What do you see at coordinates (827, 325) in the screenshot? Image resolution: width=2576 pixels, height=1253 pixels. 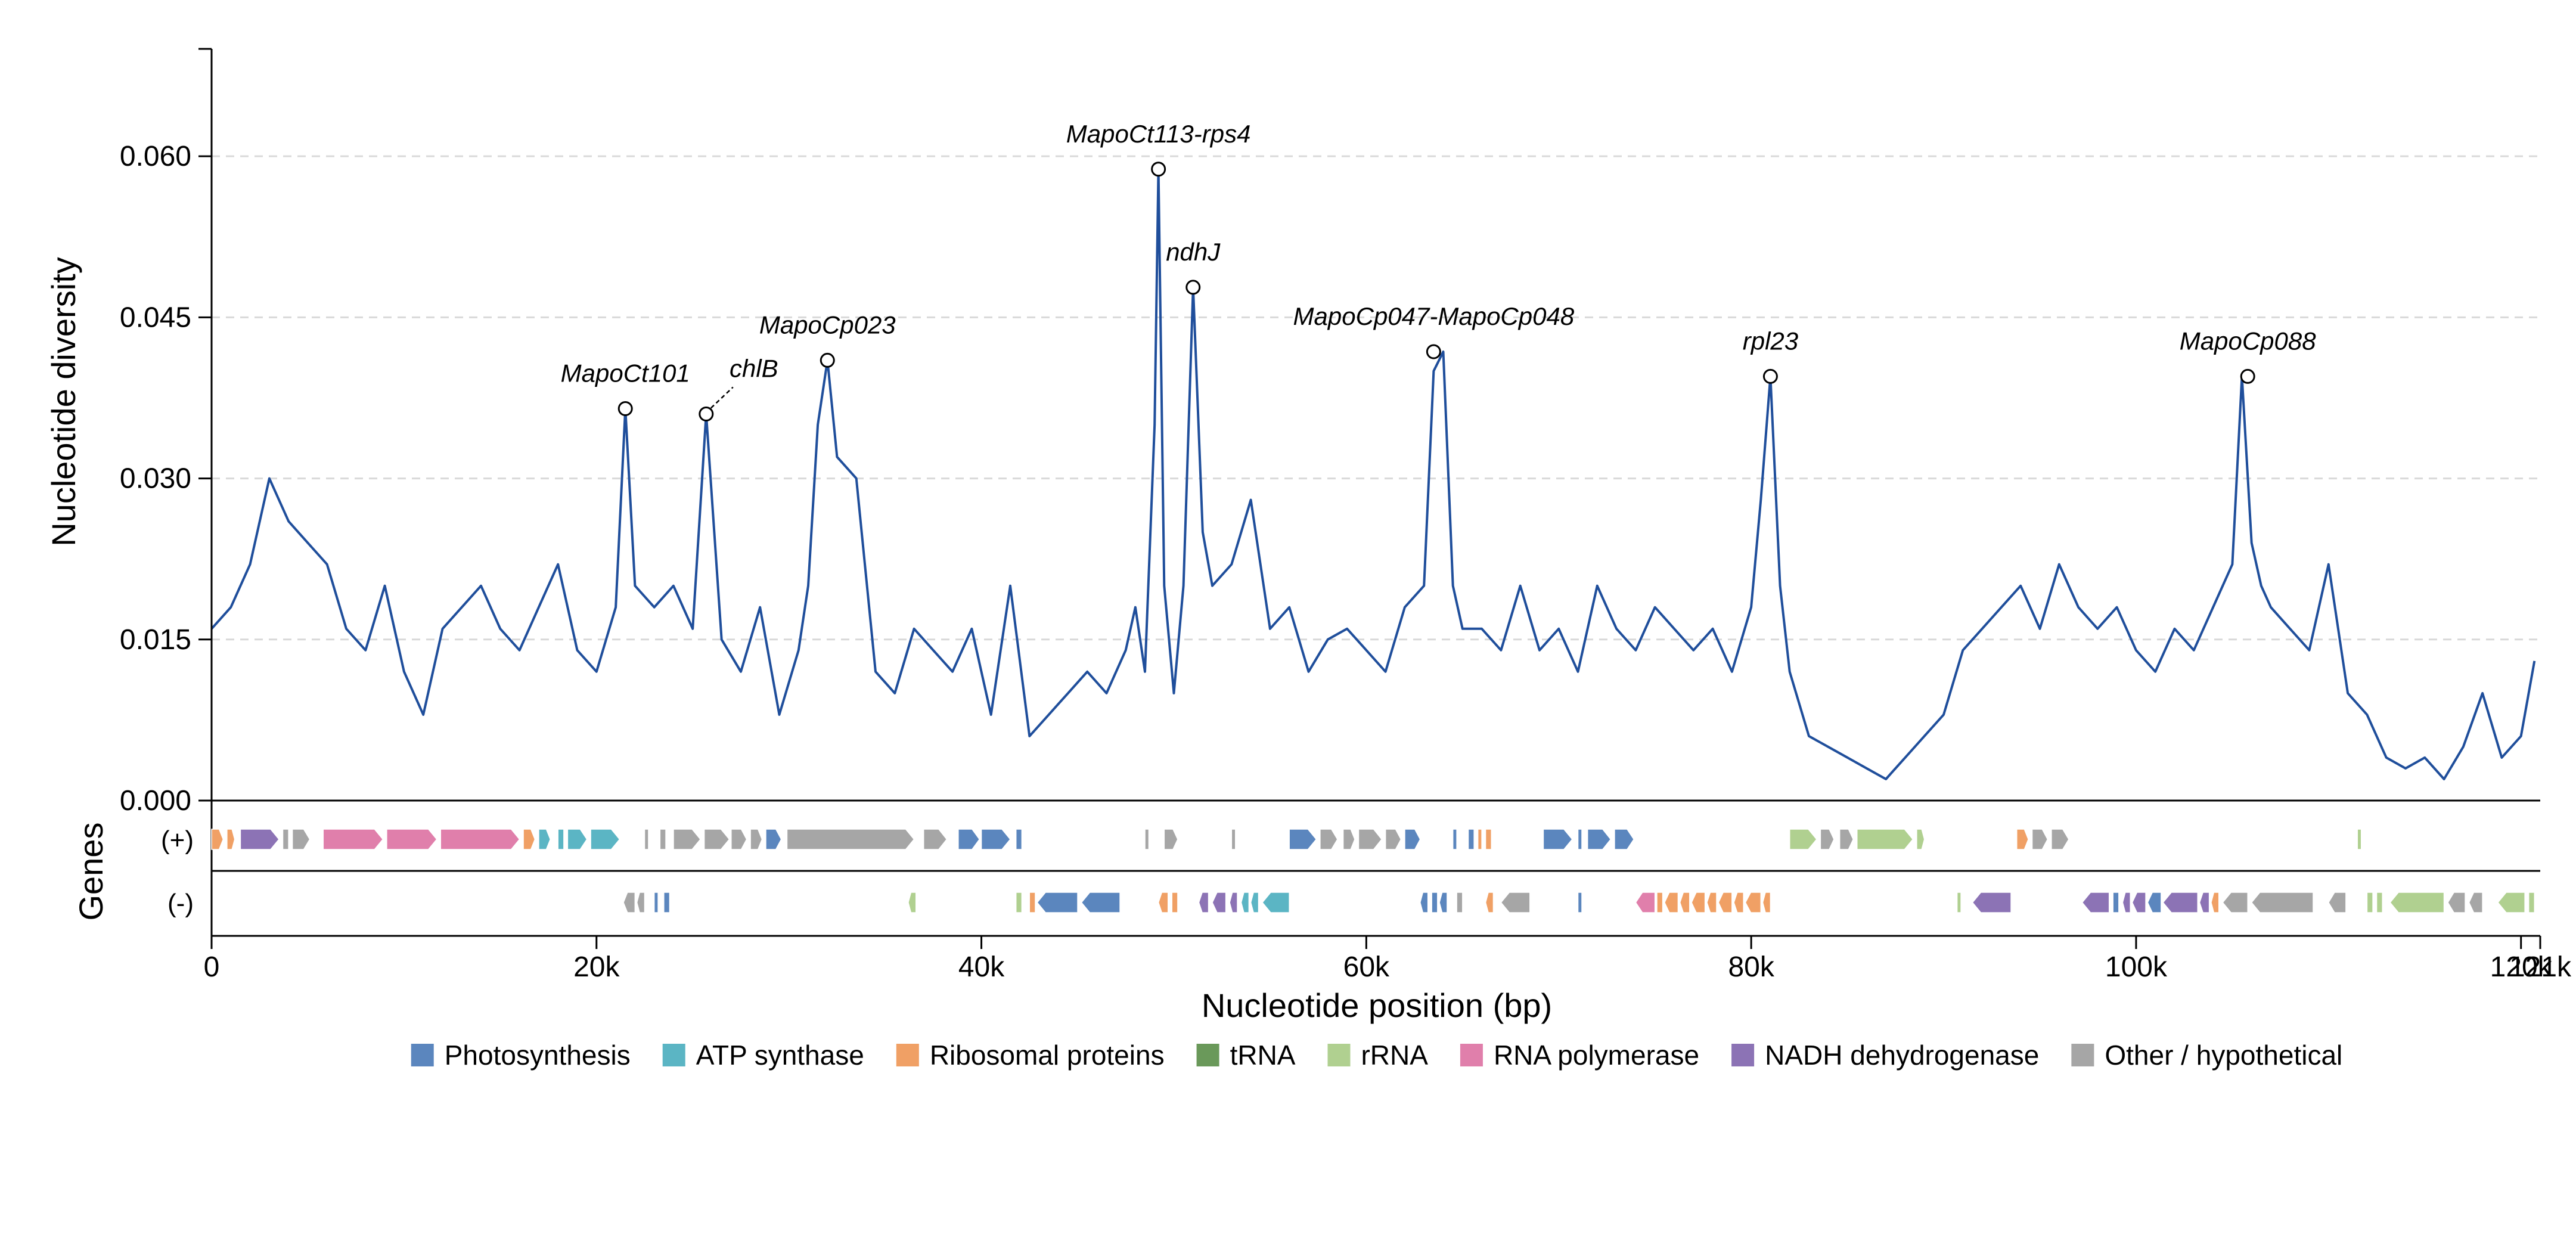 I see `peak-label: MapoCp023` at bounding box center [827, 325].